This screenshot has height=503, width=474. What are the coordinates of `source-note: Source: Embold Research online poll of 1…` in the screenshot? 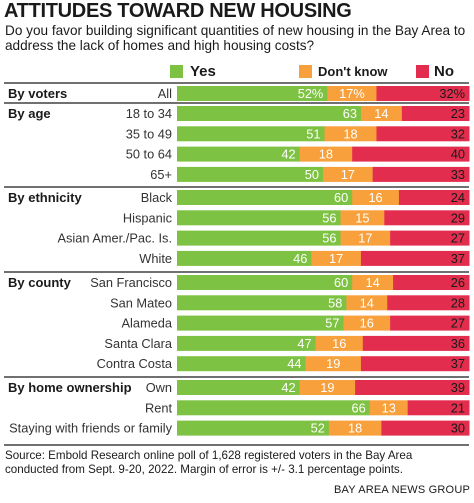 It's located at (209, 462).